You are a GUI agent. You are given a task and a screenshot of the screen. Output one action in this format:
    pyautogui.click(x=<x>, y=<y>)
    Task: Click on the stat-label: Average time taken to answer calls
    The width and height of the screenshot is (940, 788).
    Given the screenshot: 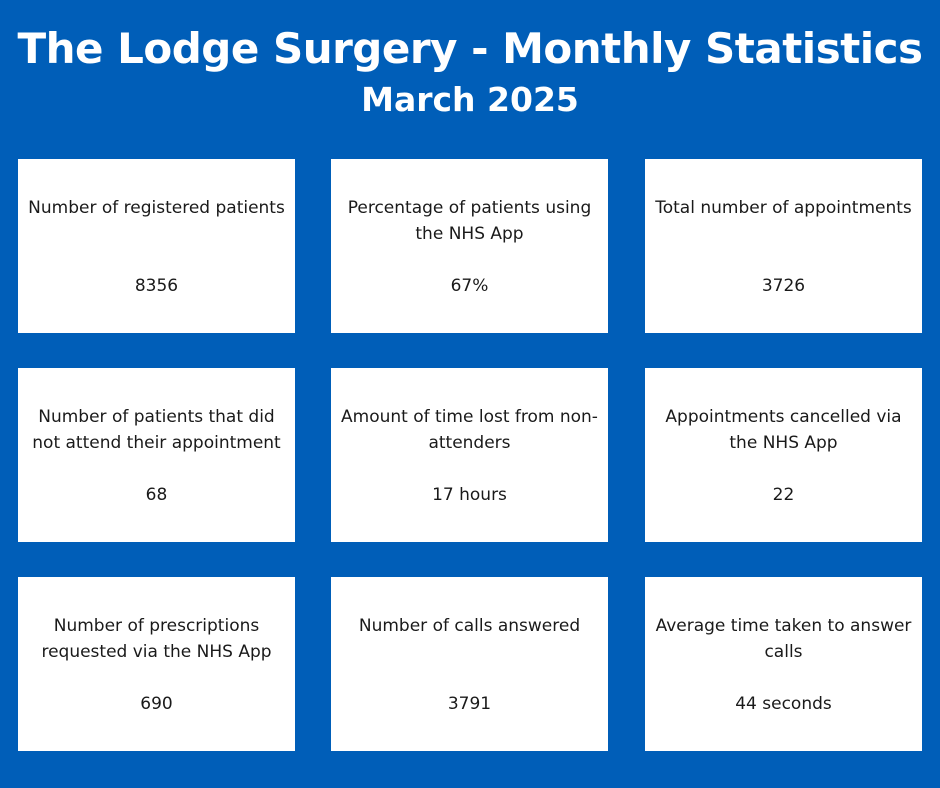 What is the action you would take?
    pyautogui.click(x=783, y=639)
    